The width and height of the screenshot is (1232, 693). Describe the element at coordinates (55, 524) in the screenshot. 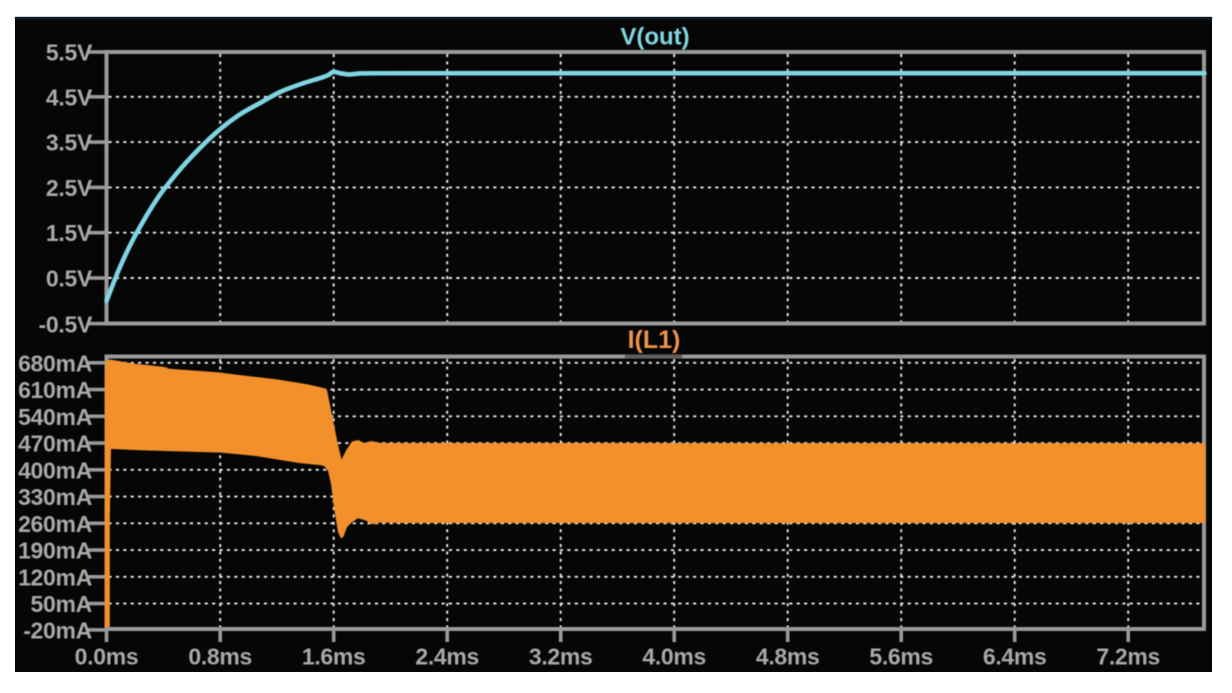

I see `svg-text: 260mA` at that location.